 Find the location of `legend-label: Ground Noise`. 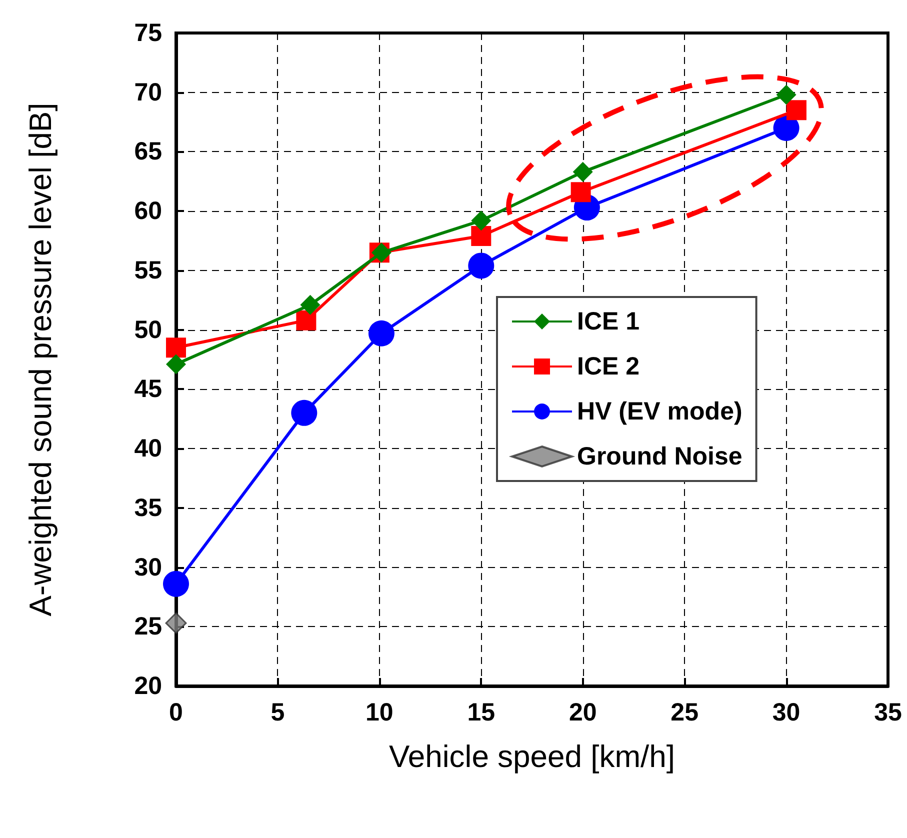

legend-label: Ground Noise is located at coordinates (659, 456).